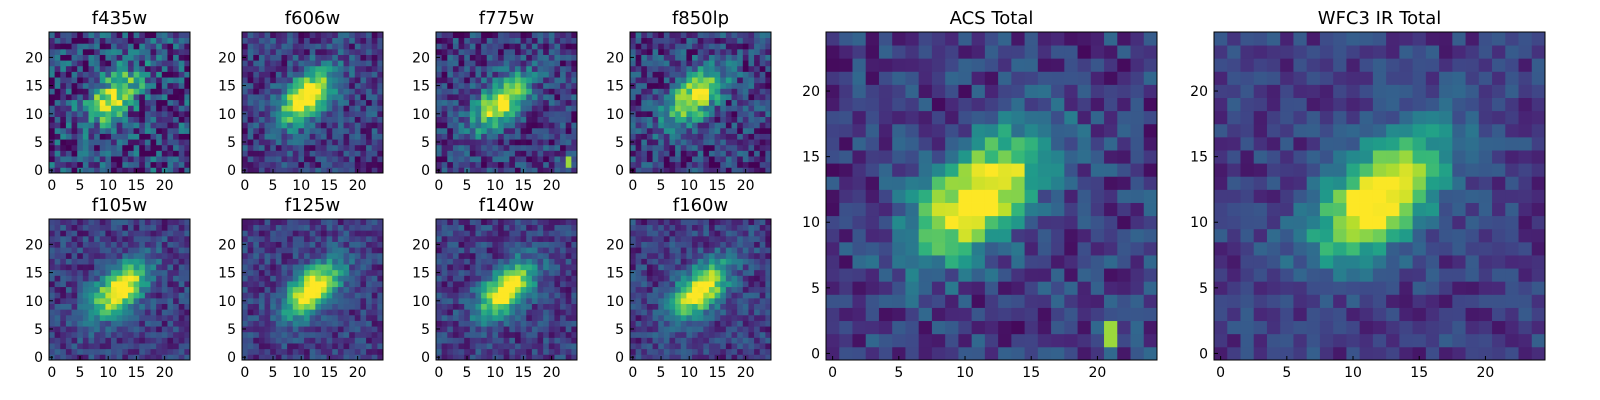 This screenshot has height=400, width=1600. I want to click on y-tick-label: 15, so click(615, 87).